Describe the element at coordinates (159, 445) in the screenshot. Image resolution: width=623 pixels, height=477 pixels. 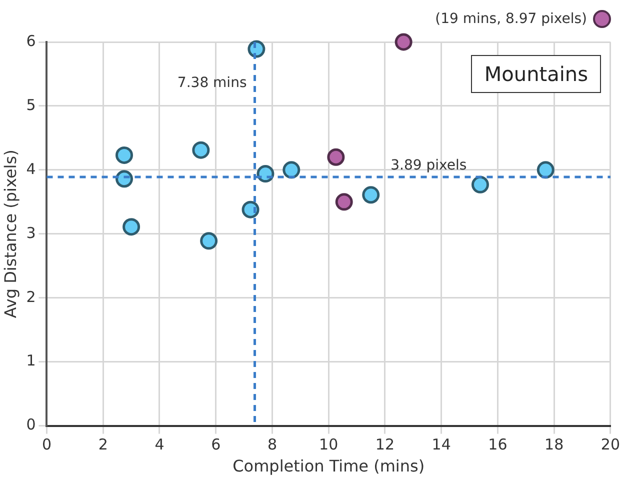
I see `x-tick-label: 4` at that location.